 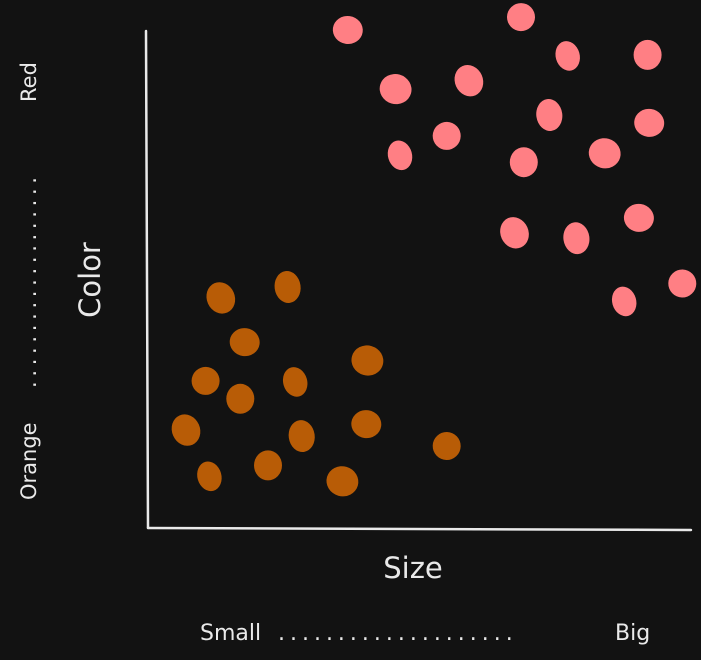 What do you see at coordinates (419, 529) in the screenshot?
I see `x-axis-line` at bounding box center [419, 529].